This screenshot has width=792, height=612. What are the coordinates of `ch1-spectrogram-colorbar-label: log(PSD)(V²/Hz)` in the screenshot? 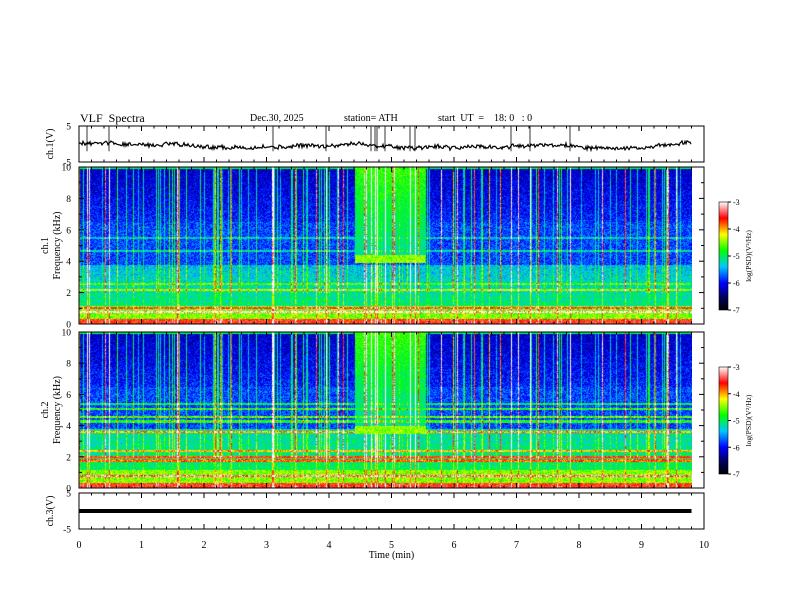 It's located at (748, 256).